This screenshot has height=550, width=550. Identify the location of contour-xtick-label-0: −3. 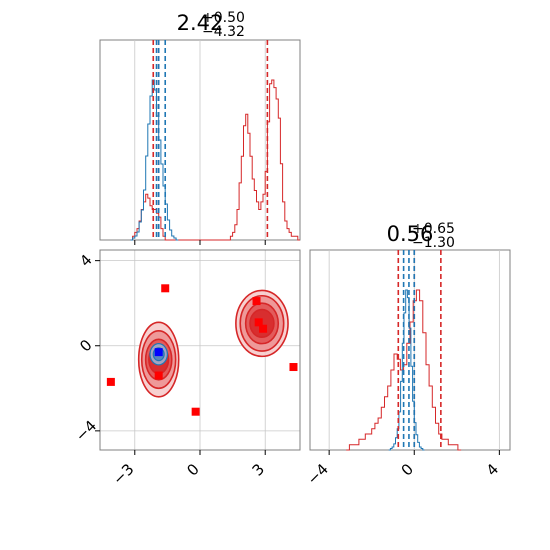
(123, 474).